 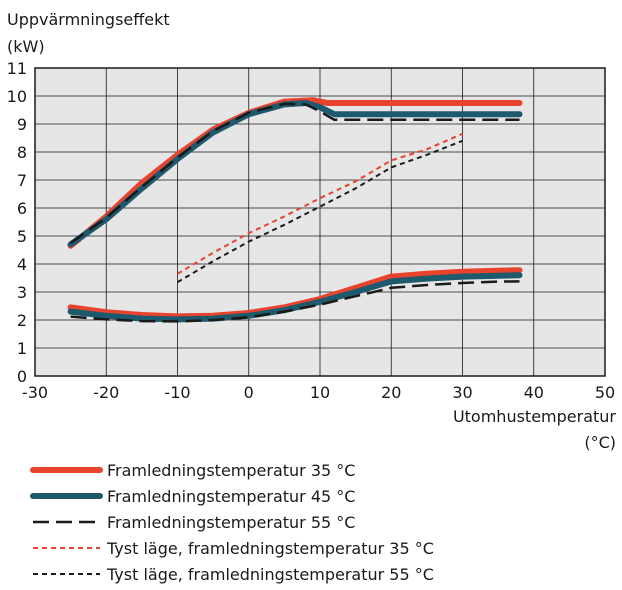 What do you see at coordinates (462, 392) in the screenshot?
I see `x-tick-label-6: 30` at bounding box center [462, 392].